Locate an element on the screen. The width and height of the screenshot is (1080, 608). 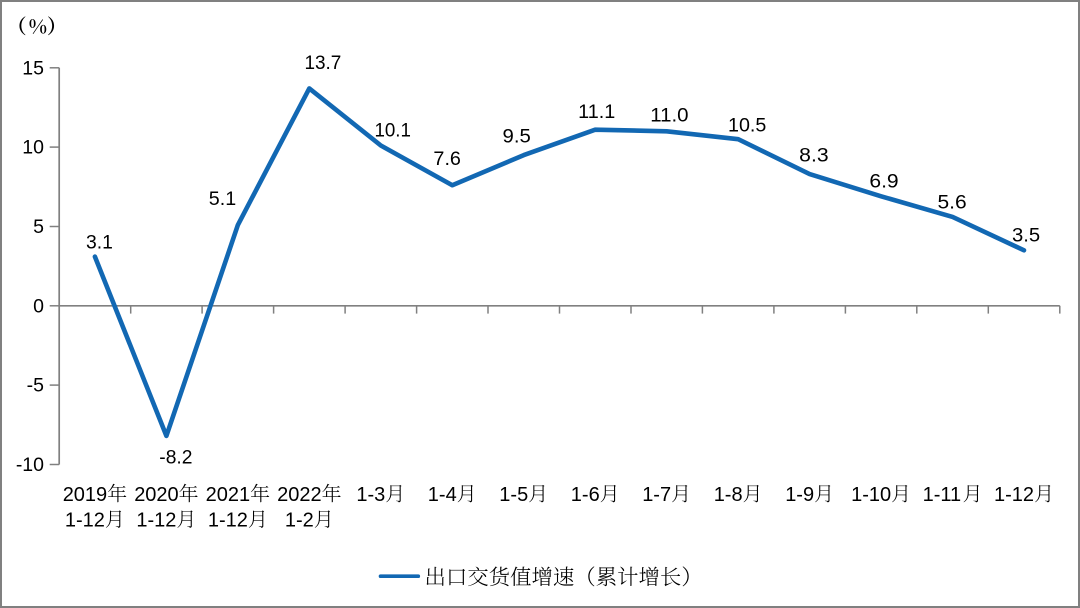
svg-text: 2021 is located at coordinates (228, 495).